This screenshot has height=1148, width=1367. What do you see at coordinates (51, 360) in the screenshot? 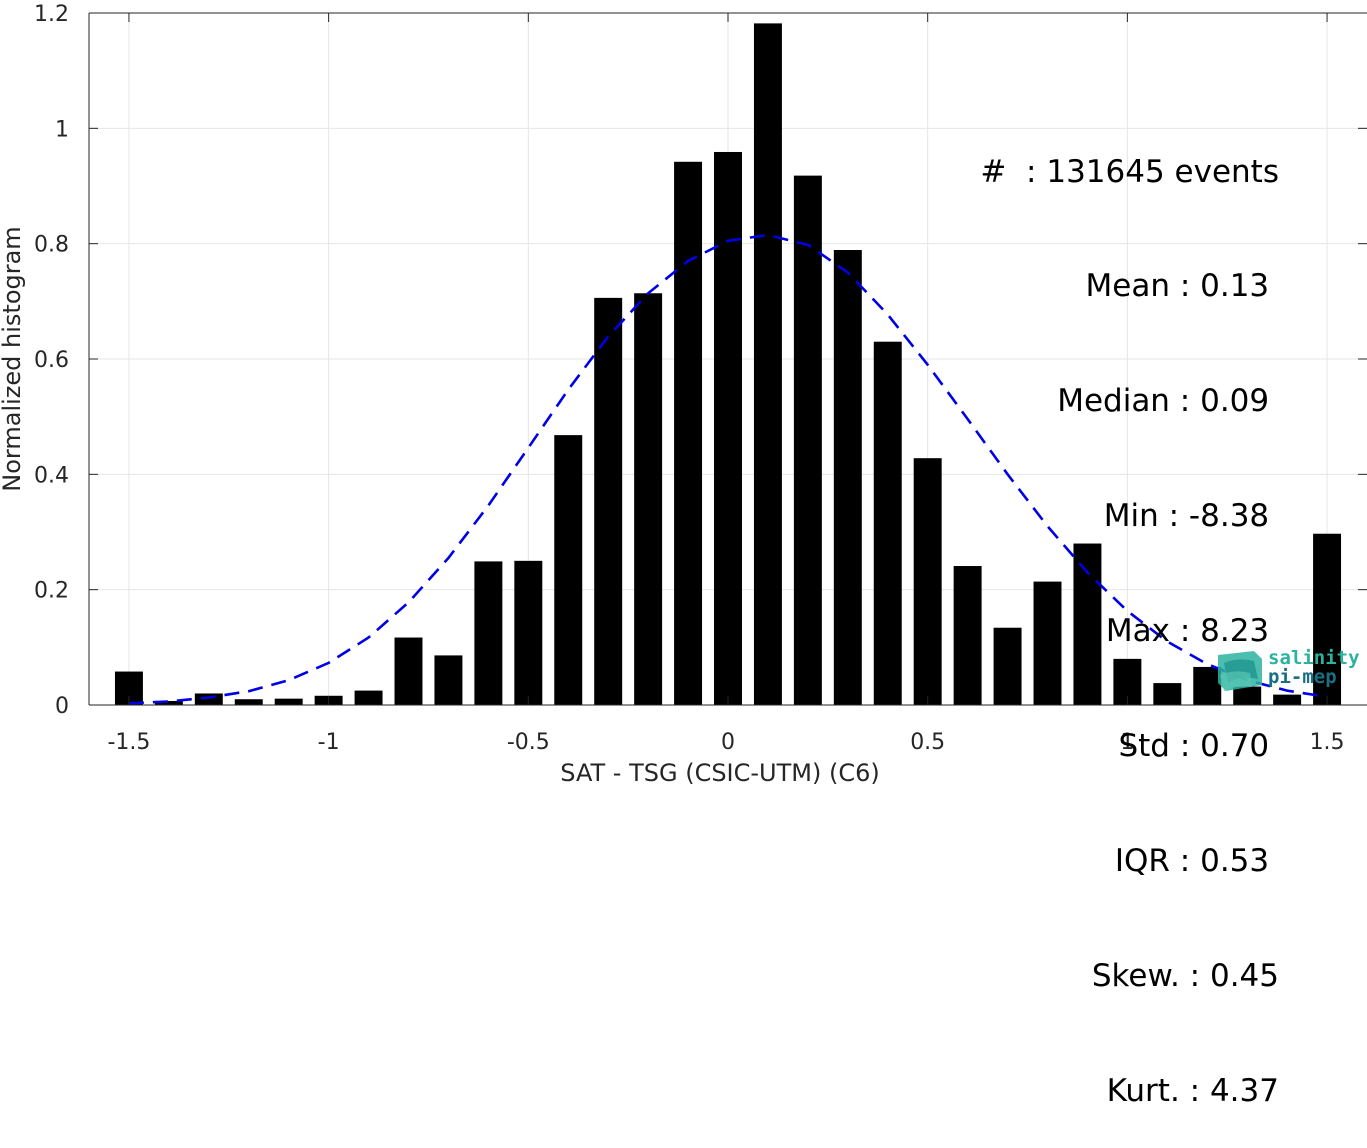
I see `y-tick-label: 0.6` at bounding box center [51, 360].